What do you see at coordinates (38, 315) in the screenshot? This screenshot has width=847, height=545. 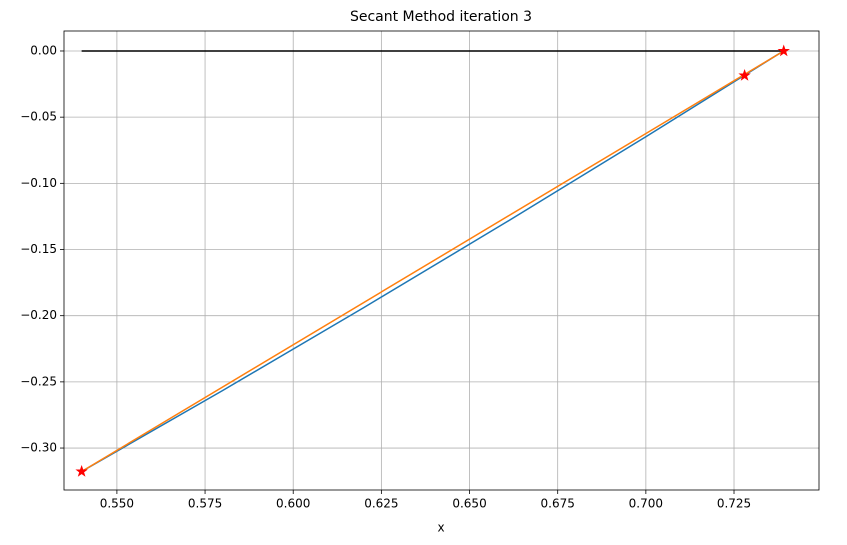 I see `y-tick-label: −0.20` at bounding box center [38, 315].